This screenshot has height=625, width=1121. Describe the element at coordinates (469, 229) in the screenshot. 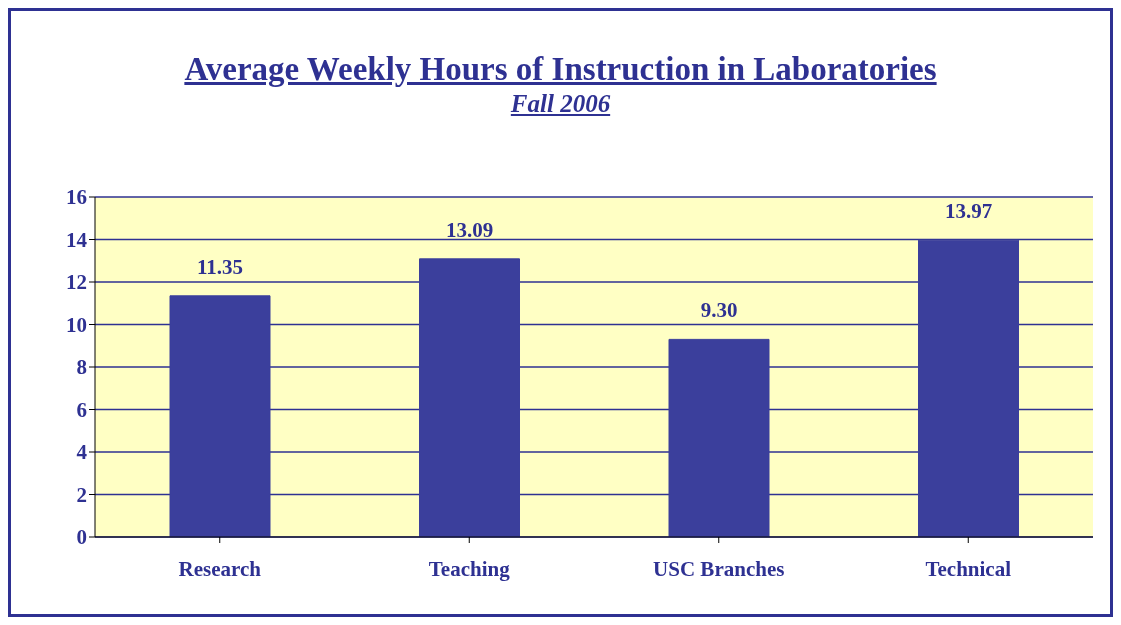

I see `data-label: 13.09` at that location.